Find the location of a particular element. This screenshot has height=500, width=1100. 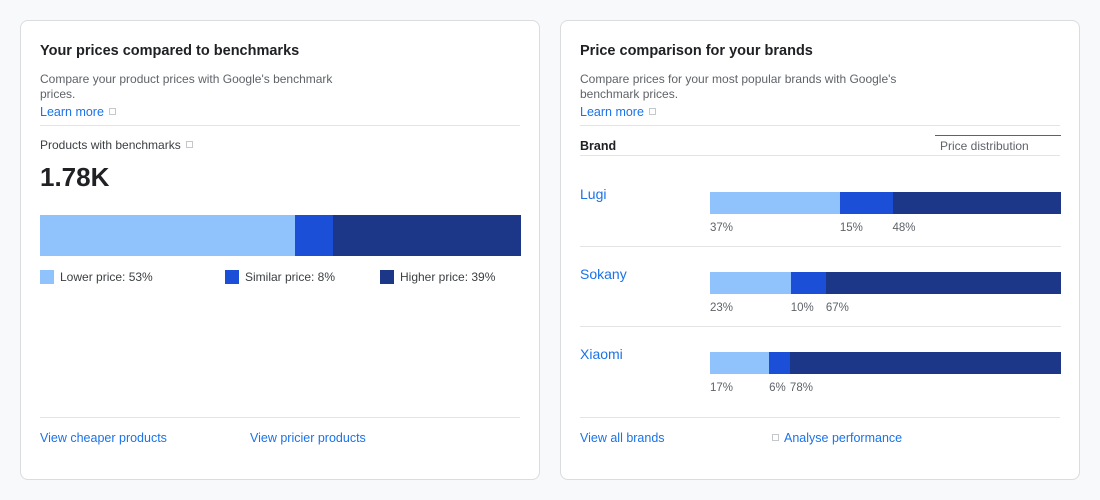

higher-price-percent: 78% is located at coordinates (801, 388).